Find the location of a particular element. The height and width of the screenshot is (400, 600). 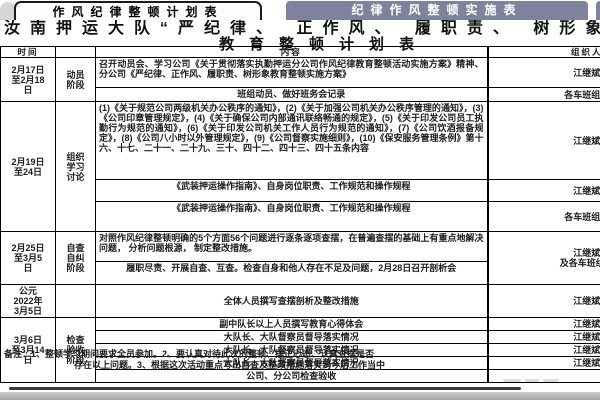

faint-watermark is located at coordinates (533, 377).